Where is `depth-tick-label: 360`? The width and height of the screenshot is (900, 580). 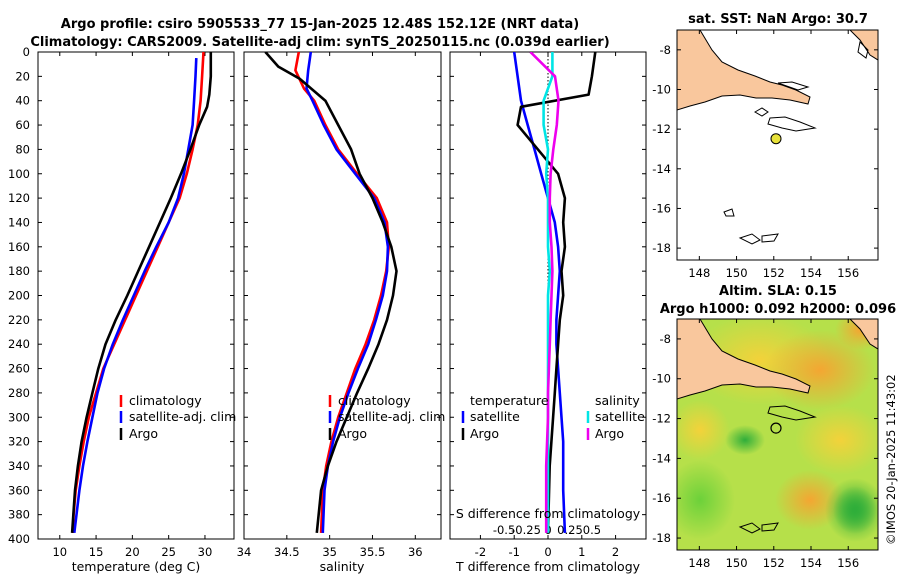
depth-tick-label: 360 is located at coordinates (19, 490).